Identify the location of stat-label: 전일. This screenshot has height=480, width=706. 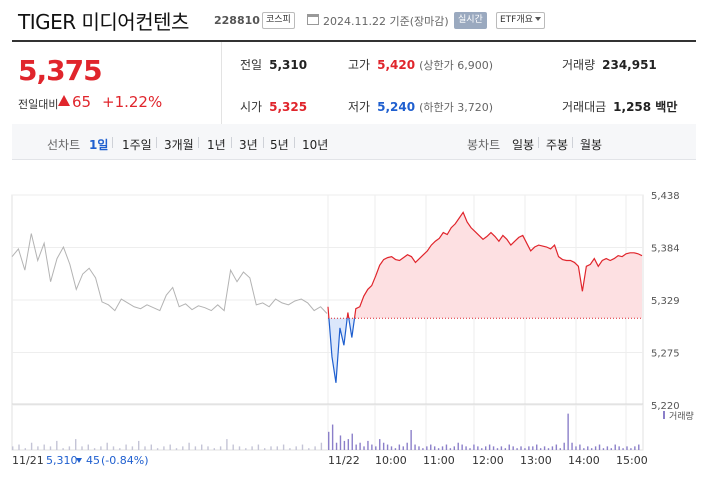
(251, 65).